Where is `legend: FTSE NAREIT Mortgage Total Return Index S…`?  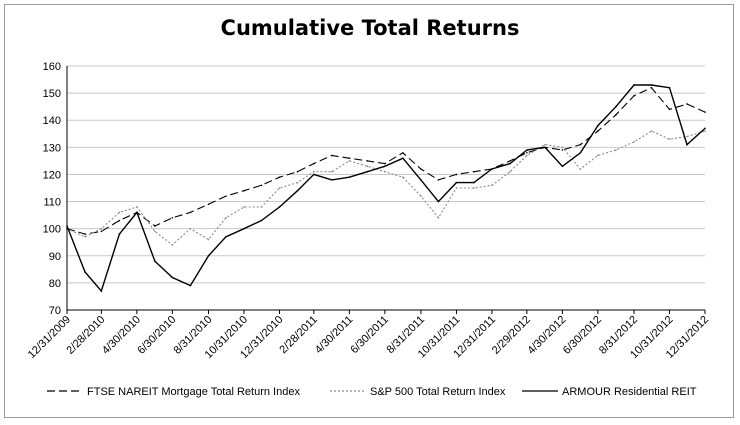
legend: FTSE NAREIT Mortgage Total Return Index S… is located at coordinates (372, 392).